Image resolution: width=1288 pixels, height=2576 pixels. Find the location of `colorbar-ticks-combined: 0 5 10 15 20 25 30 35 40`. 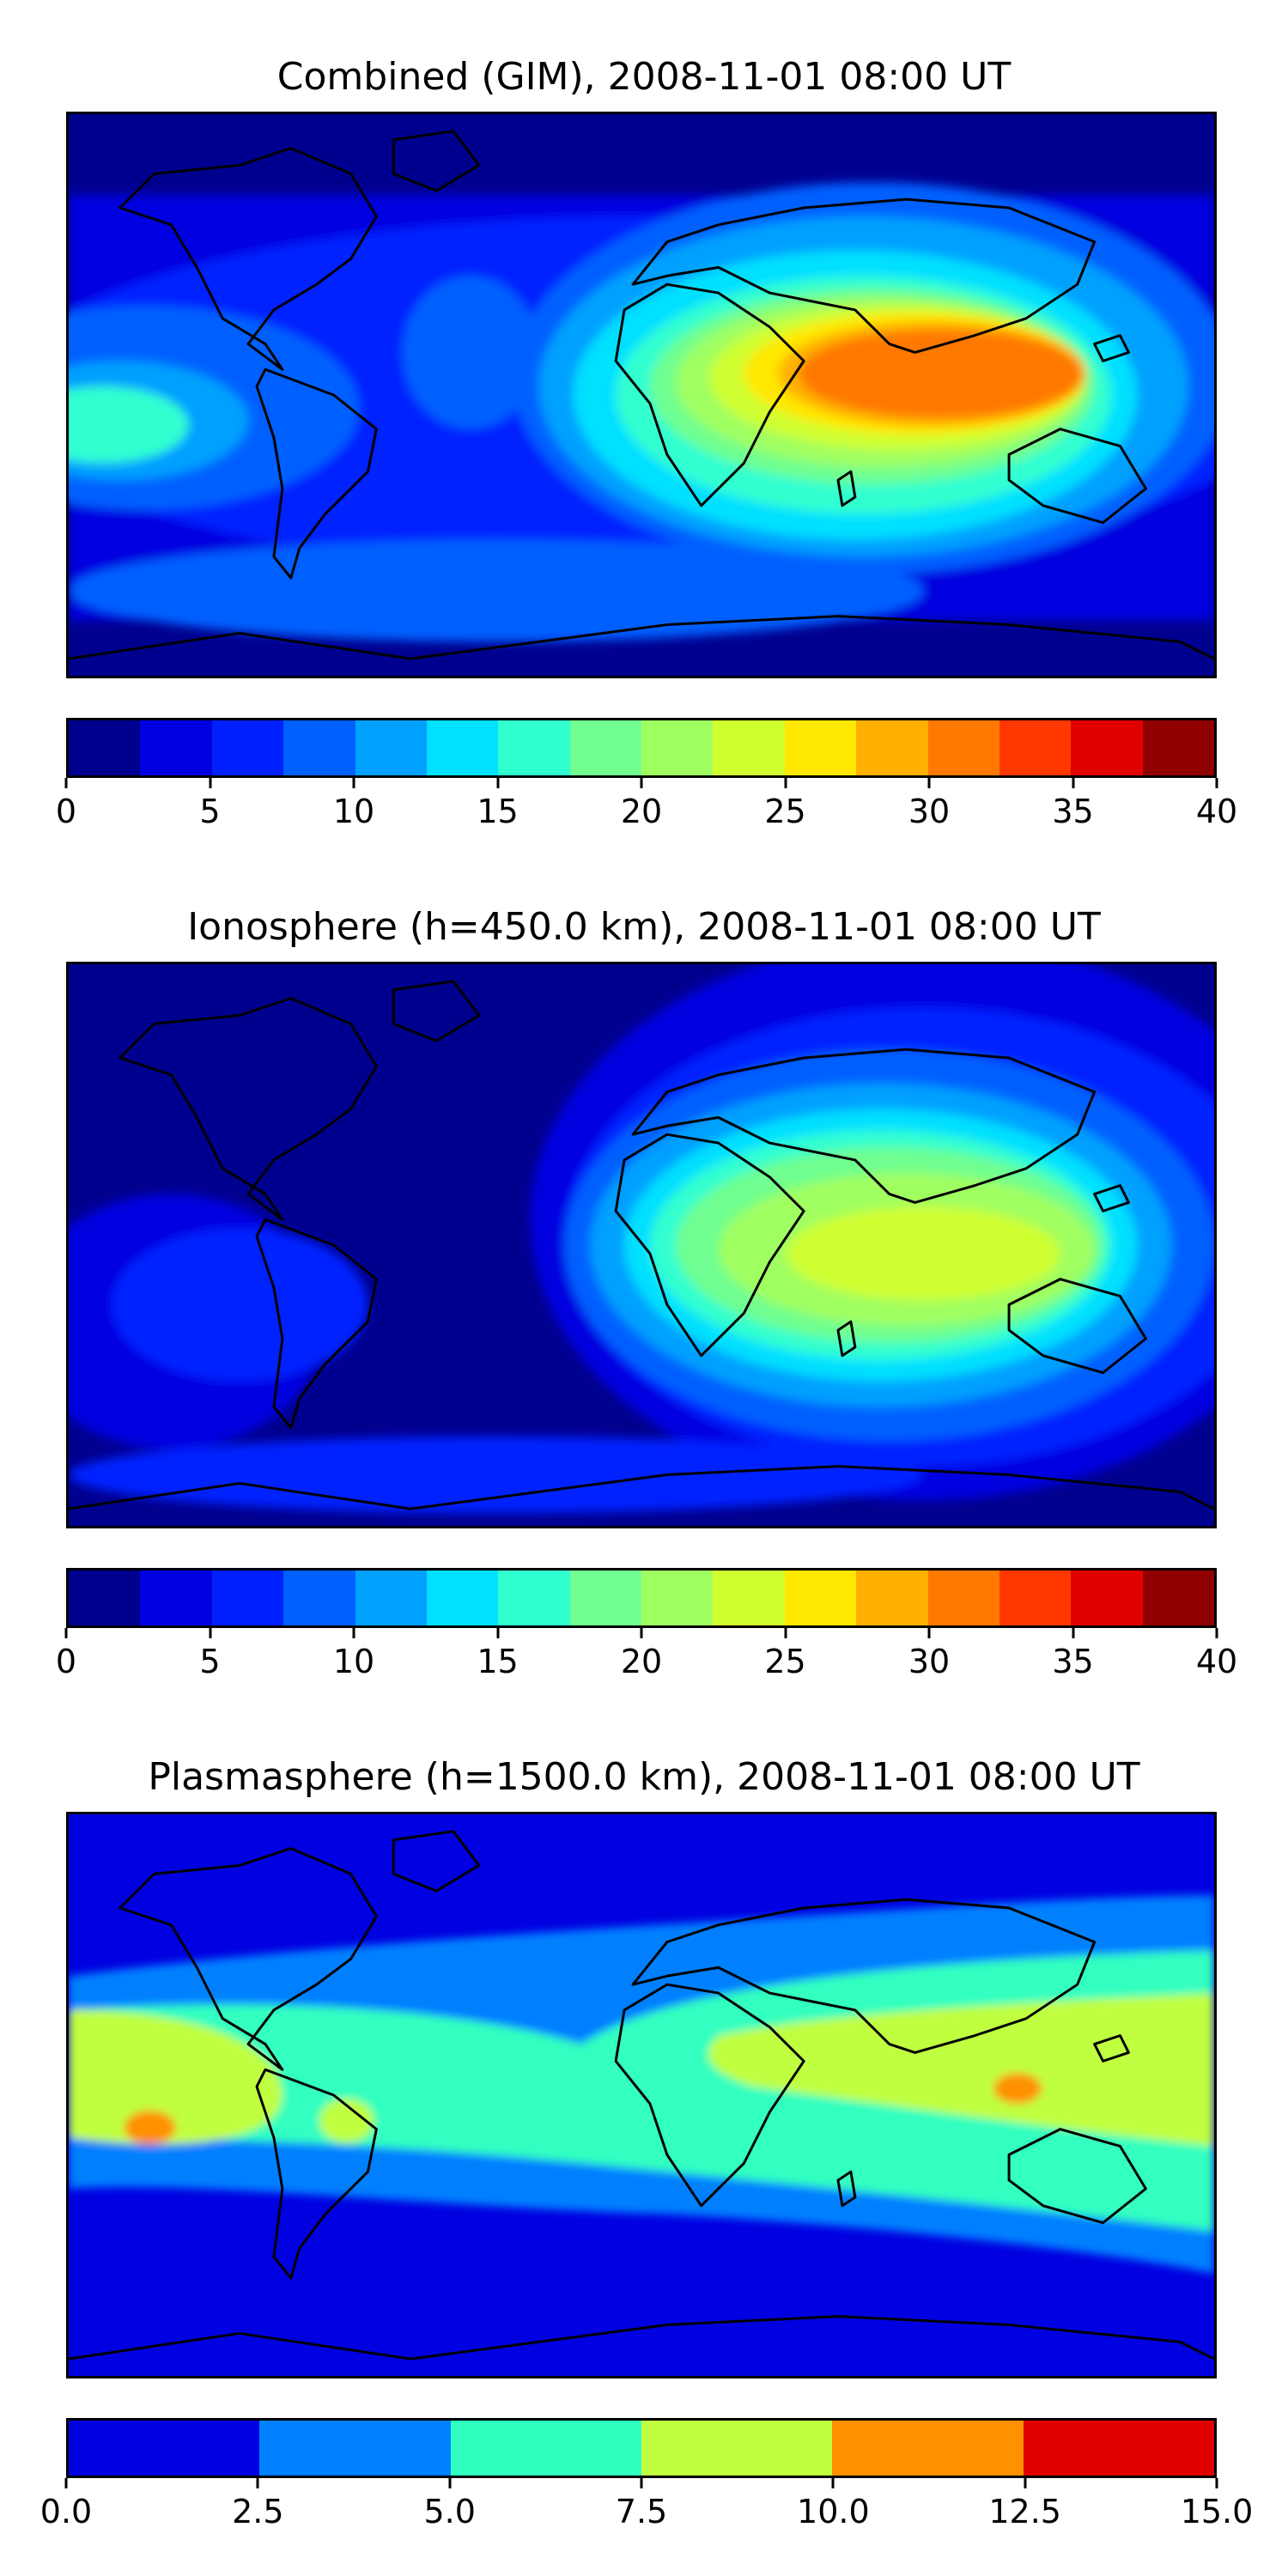

colorbar-ticks-combined: 0 5 10 15 20 25 30 35 40 is located at coordinates (647, 804).